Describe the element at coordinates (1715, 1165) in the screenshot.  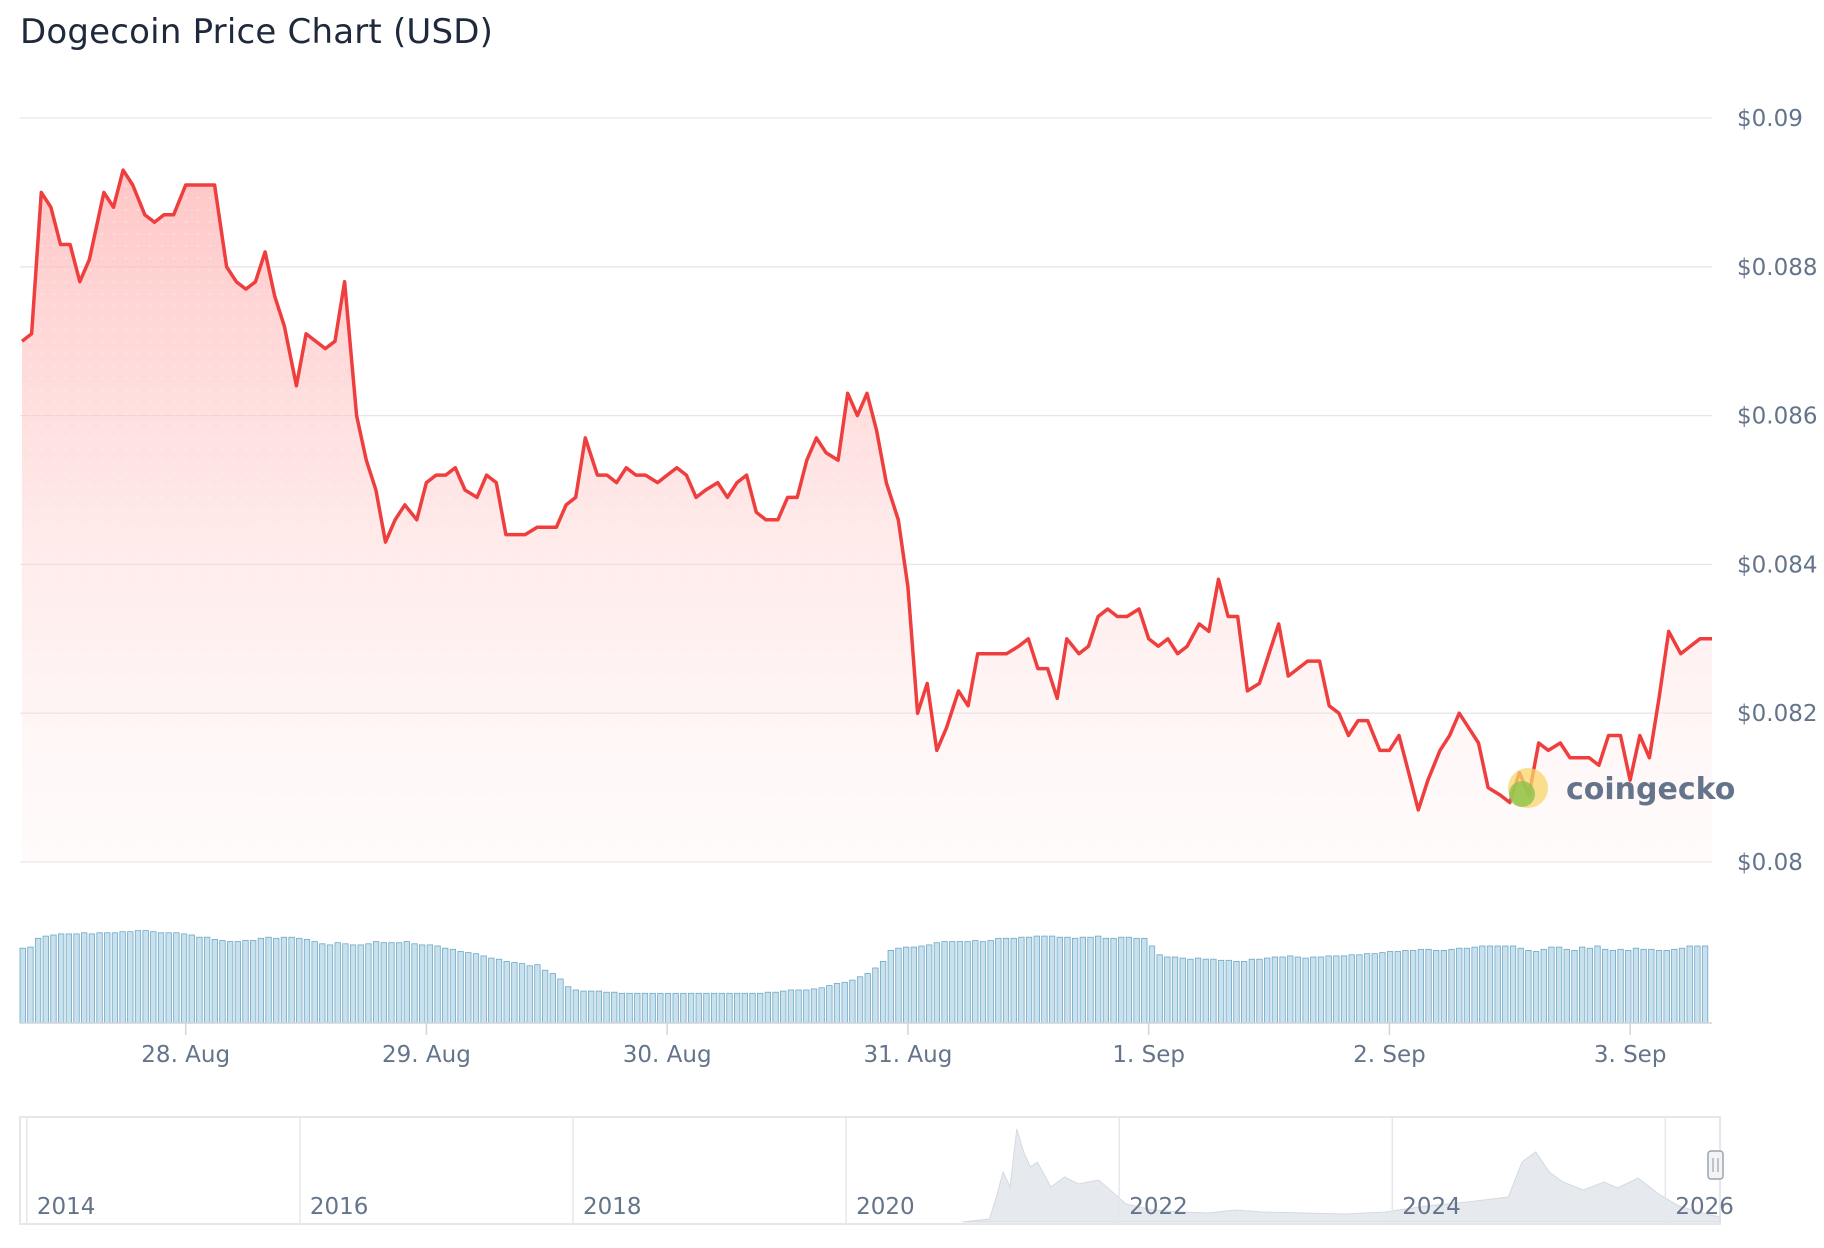
I see `navigator-handle` at that location.